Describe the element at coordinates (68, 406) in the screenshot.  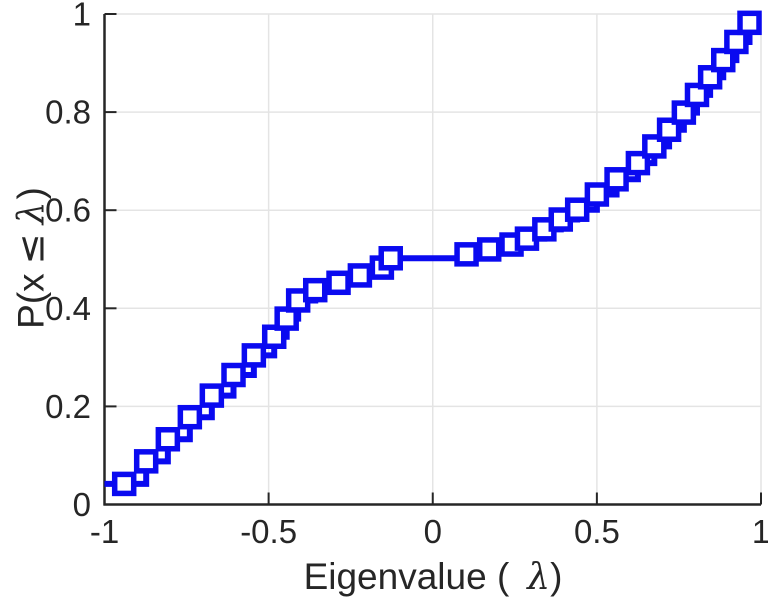
I see `y-tick-label: 0.2` at that location.